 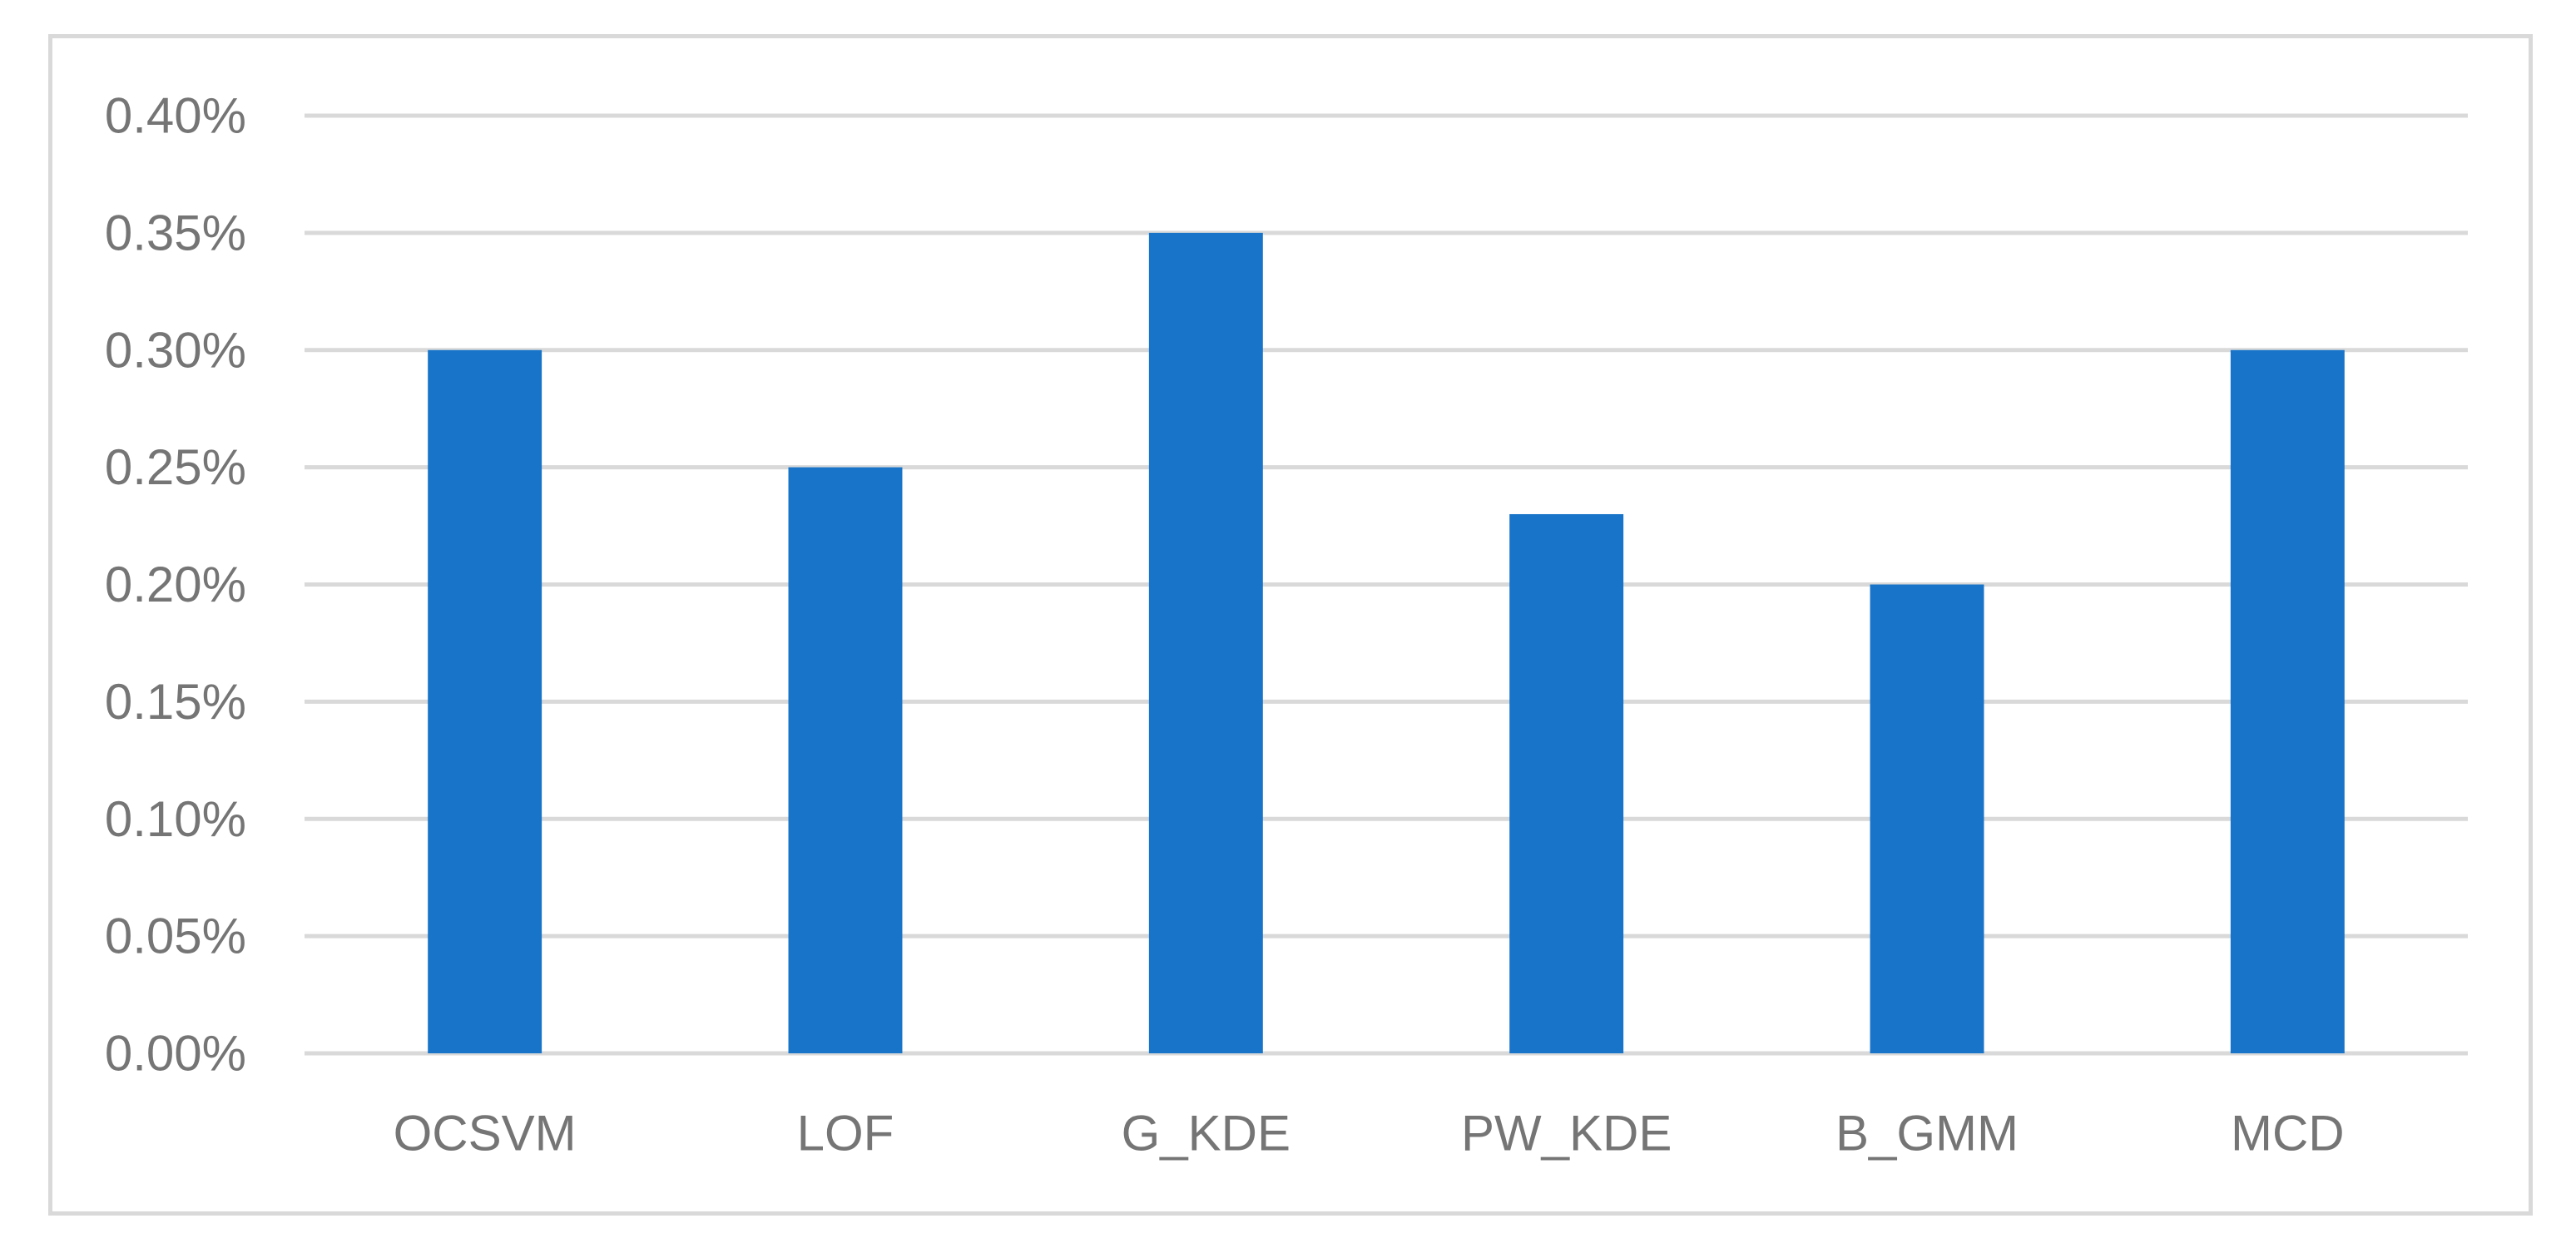 What do you see at coordinates (1567, 1133) in the screenshot?
I see `x-tick-label: PW_KDE` at bounding box center [1567, 1133].